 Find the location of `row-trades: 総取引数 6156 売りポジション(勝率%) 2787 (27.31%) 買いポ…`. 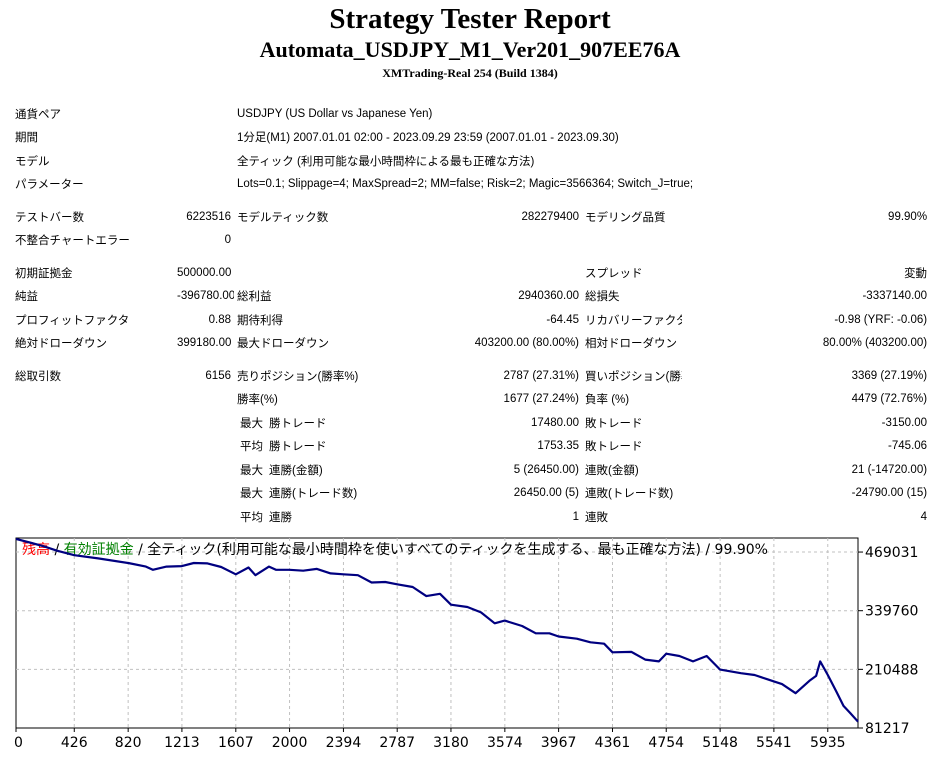

row-trades: 総取引数 6156 売りポジション(勝率%) 2787 (27.31%) 買いポ… is located at coordinates (471, 376).